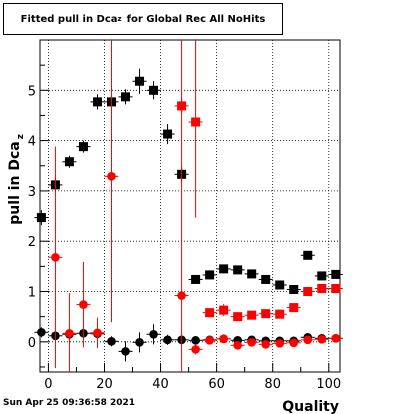 The image size is (400, 414). What do you see at coordinates (32, 192) in the screenshot?
I see `y-tick-label: 3` at bounding box center [32, 192].